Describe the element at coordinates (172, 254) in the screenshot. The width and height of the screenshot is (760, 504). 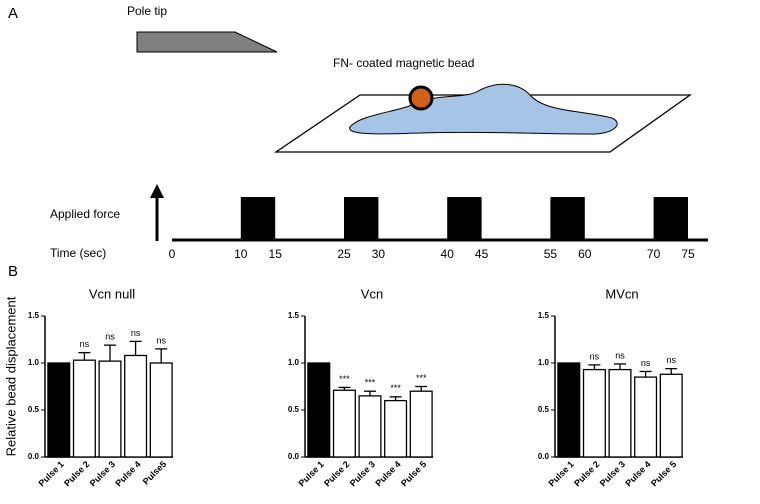
I see `time-tick-label: 0` at that location.